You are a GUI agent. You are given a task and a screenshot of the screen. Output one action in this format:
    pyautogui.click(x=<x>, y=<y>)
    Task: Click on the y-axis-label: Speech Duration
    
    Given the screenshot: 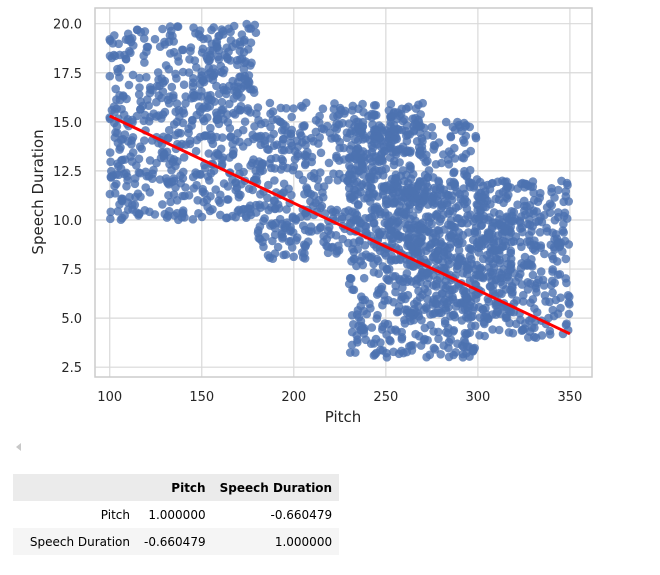 What is the action you would take?
    pyautogui.click(x=38, y=191)
    